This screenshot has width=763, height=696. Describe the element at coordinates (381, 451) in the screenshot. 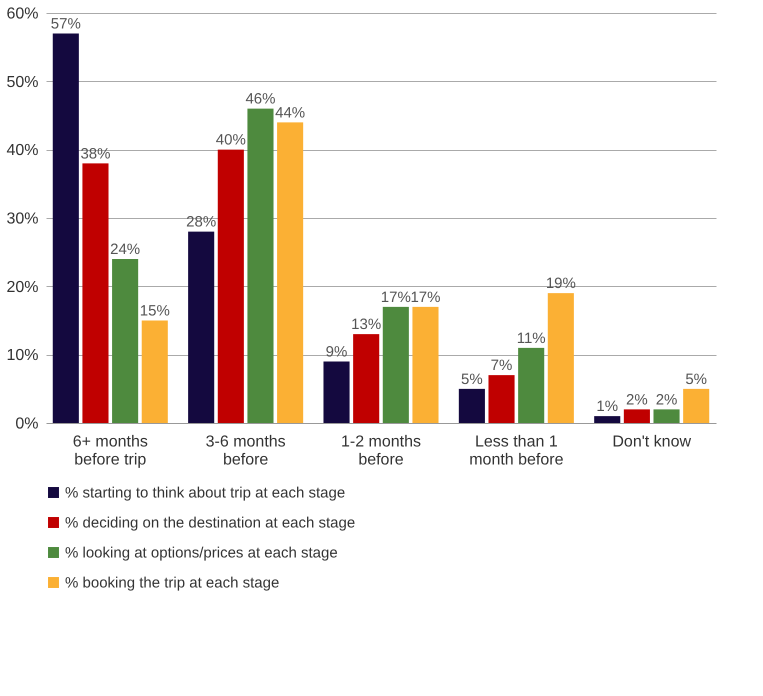

I see `x-tick-label: 1-2 months before` at that location.